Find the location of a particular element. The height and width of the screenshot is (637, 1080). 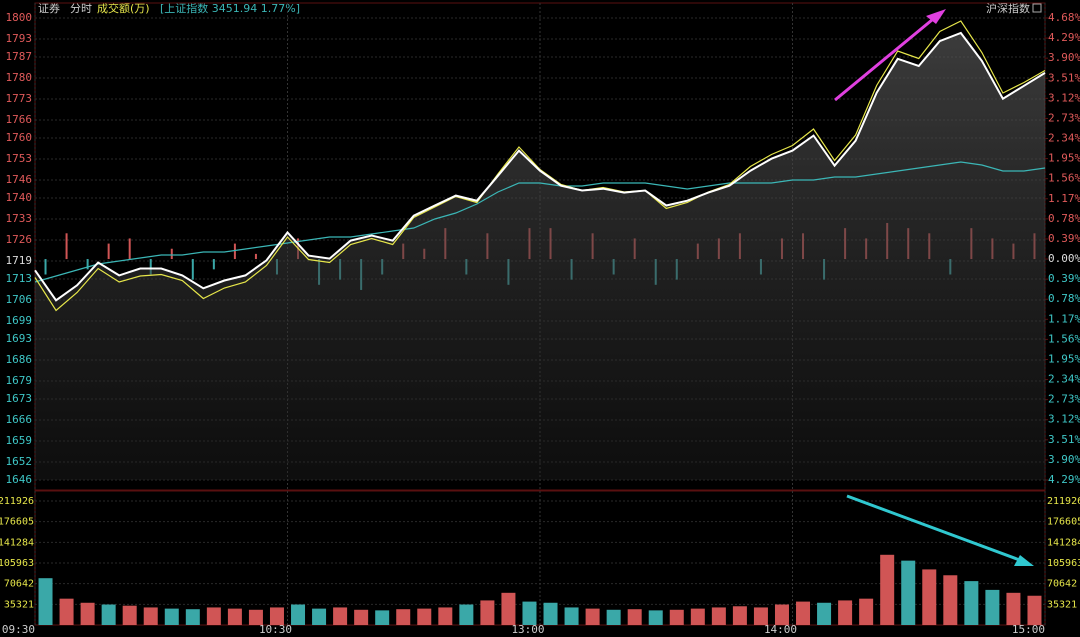

y-tick-label: 1719 is located at coordinates (19, 260).